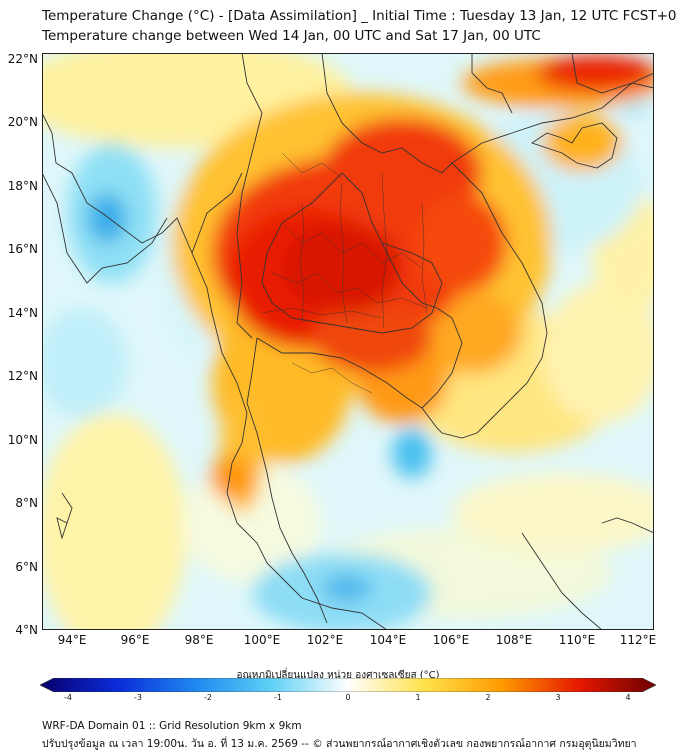 Image resolution: width=676 pixels, height=756 pixels. What do you see at coordinates (208, 697) in the screenshot?
I see `colorbar-tick: -2` at bounding box center [208, 697].